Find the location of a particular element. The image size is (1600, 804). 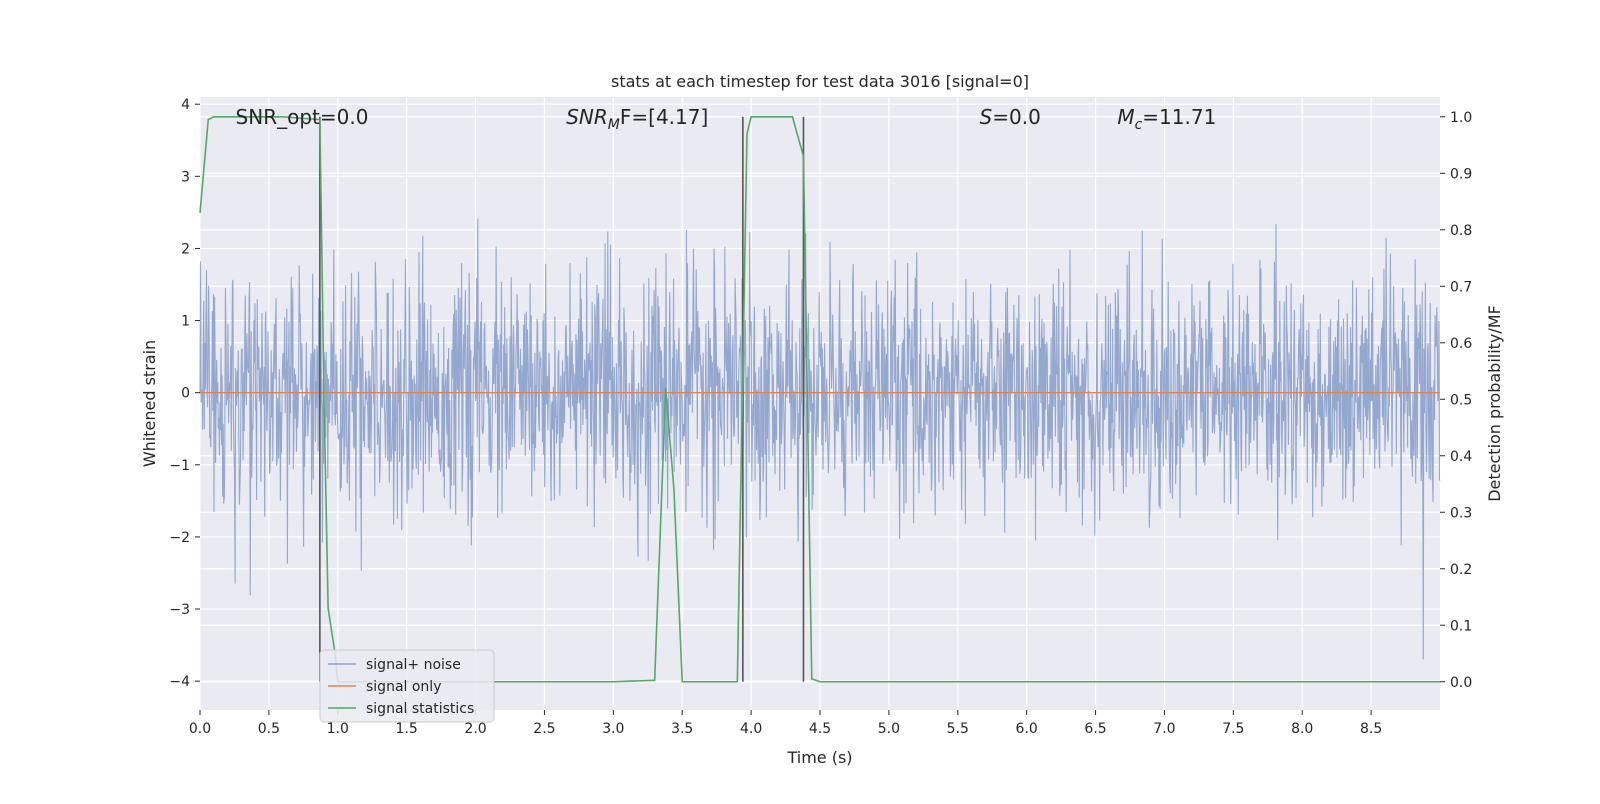

x-tick-label: 7.5 is located at coordinates (1233, 729).